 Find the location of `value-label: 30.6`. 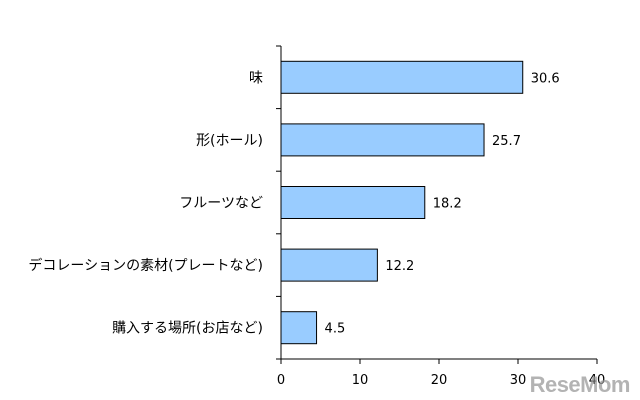

value-label: 30.6 is located at coordinates (545, 78).